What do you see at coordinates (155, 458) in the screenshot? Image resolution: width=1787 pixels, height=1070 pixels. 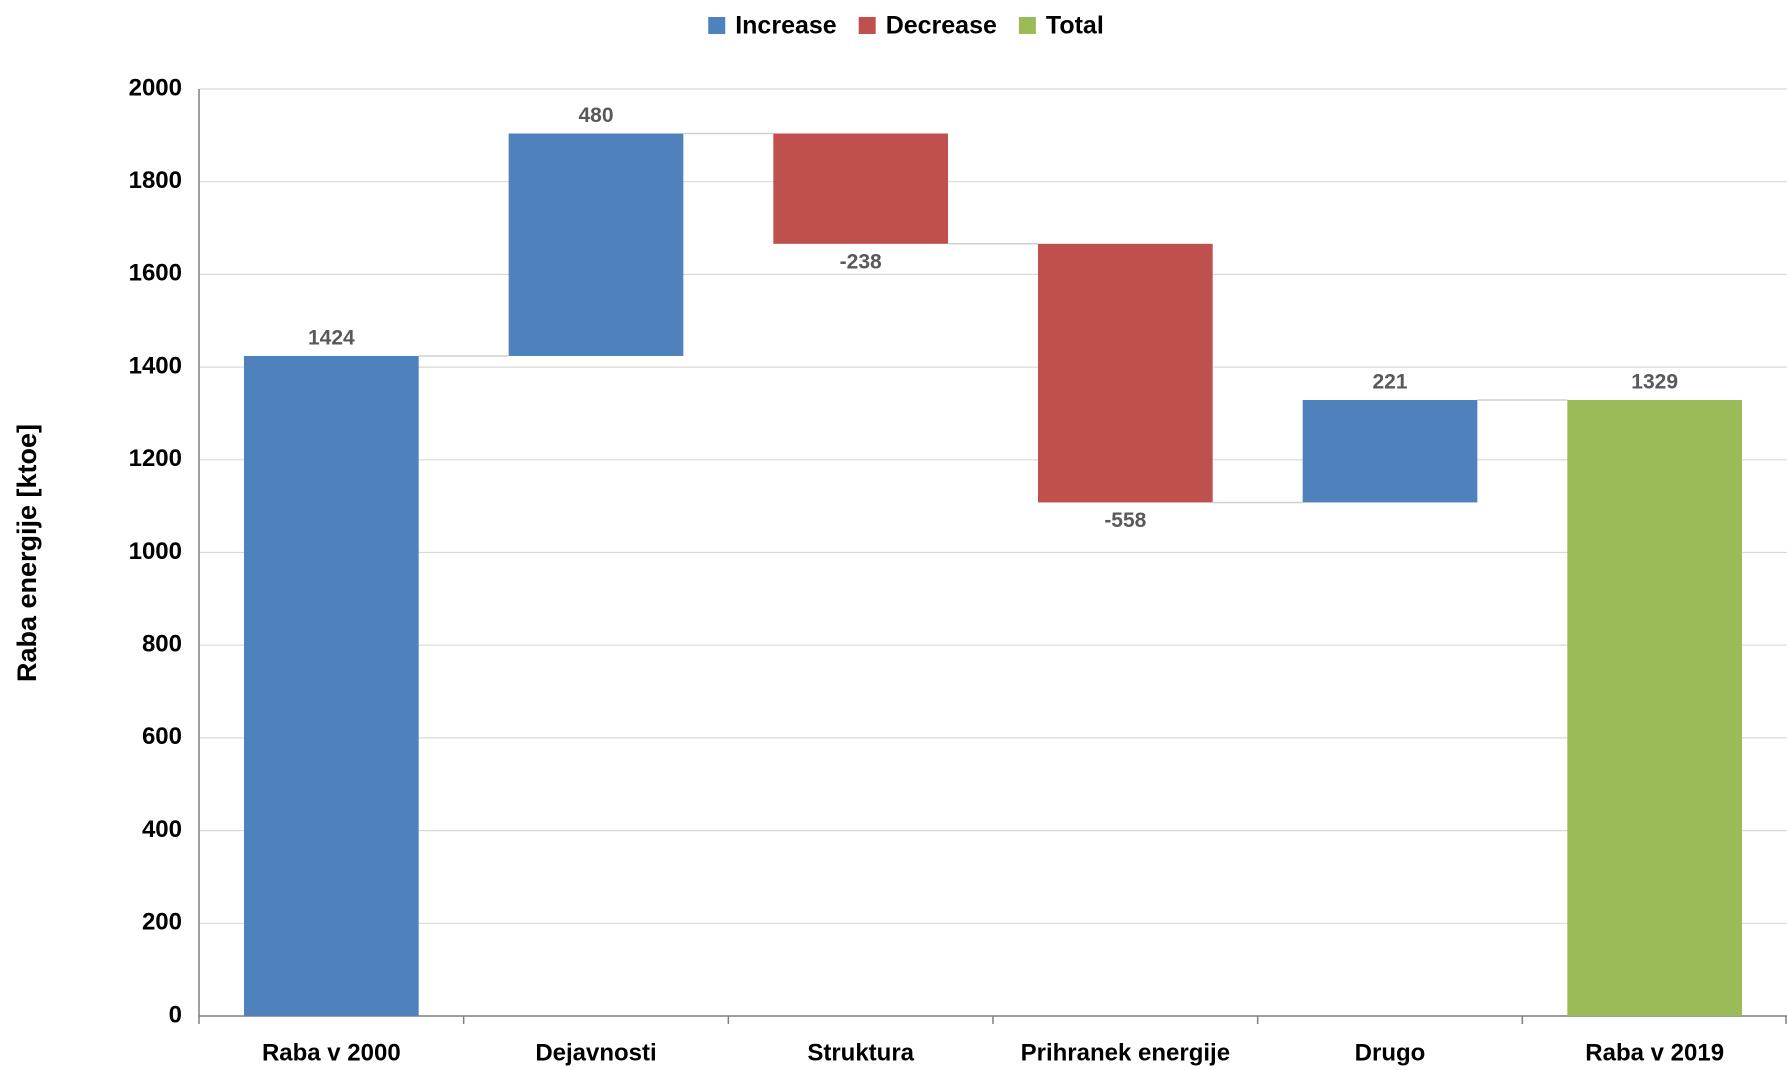 I see `y-tick-label: 1200` at bounding box center [155, 458].